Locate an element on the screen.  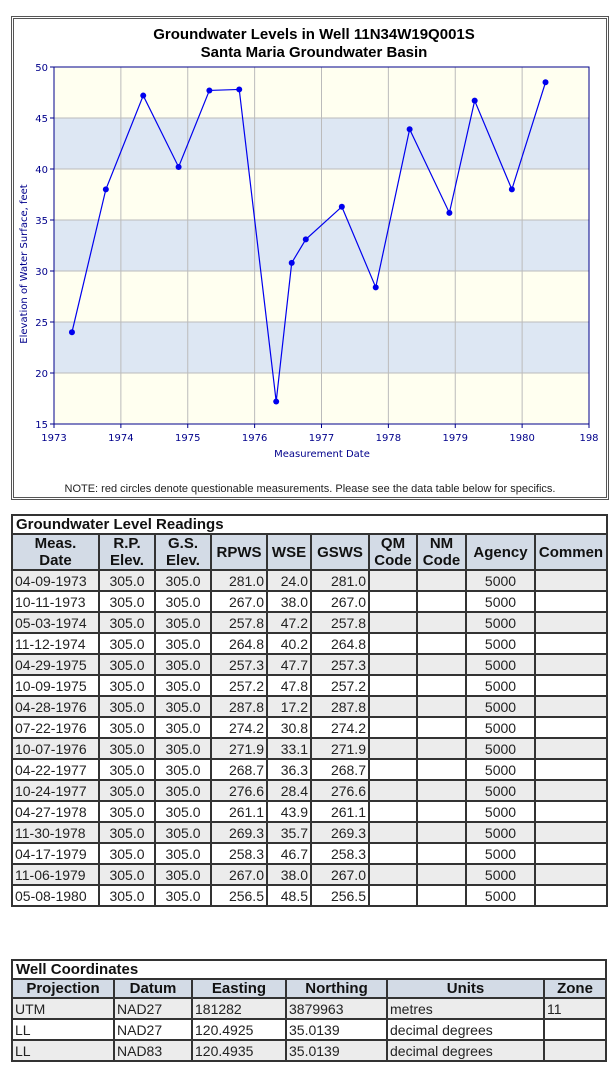
table-cell: NAD83 is located at coordinates (153, 1050).